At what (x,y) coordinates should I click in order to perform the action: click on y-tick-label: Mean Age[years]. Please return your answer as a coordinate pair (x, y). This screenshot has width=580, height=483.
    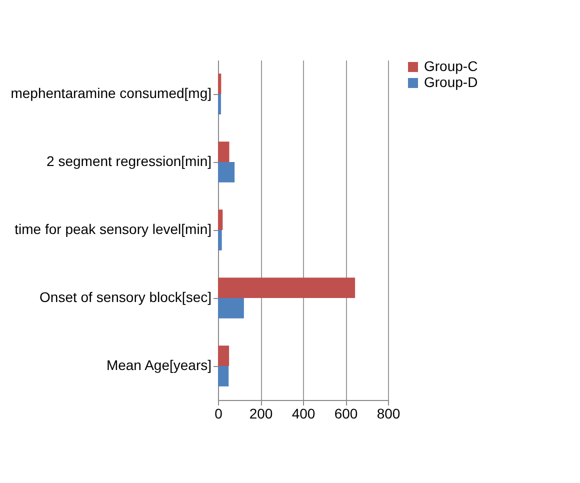
    Looking at the image, I should click on (159, 365).